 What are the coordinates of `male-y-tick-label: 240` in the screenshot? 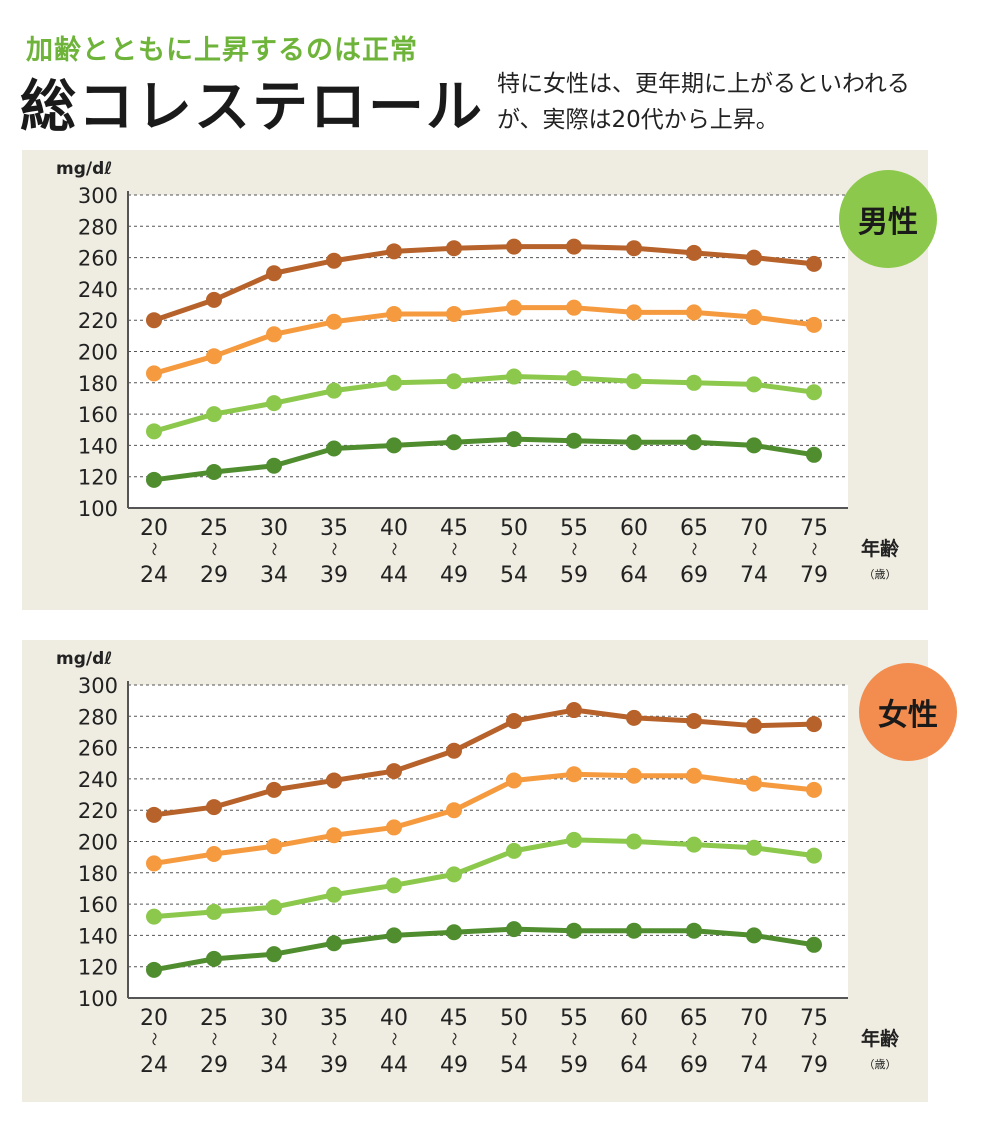 It's located at (98, 290).